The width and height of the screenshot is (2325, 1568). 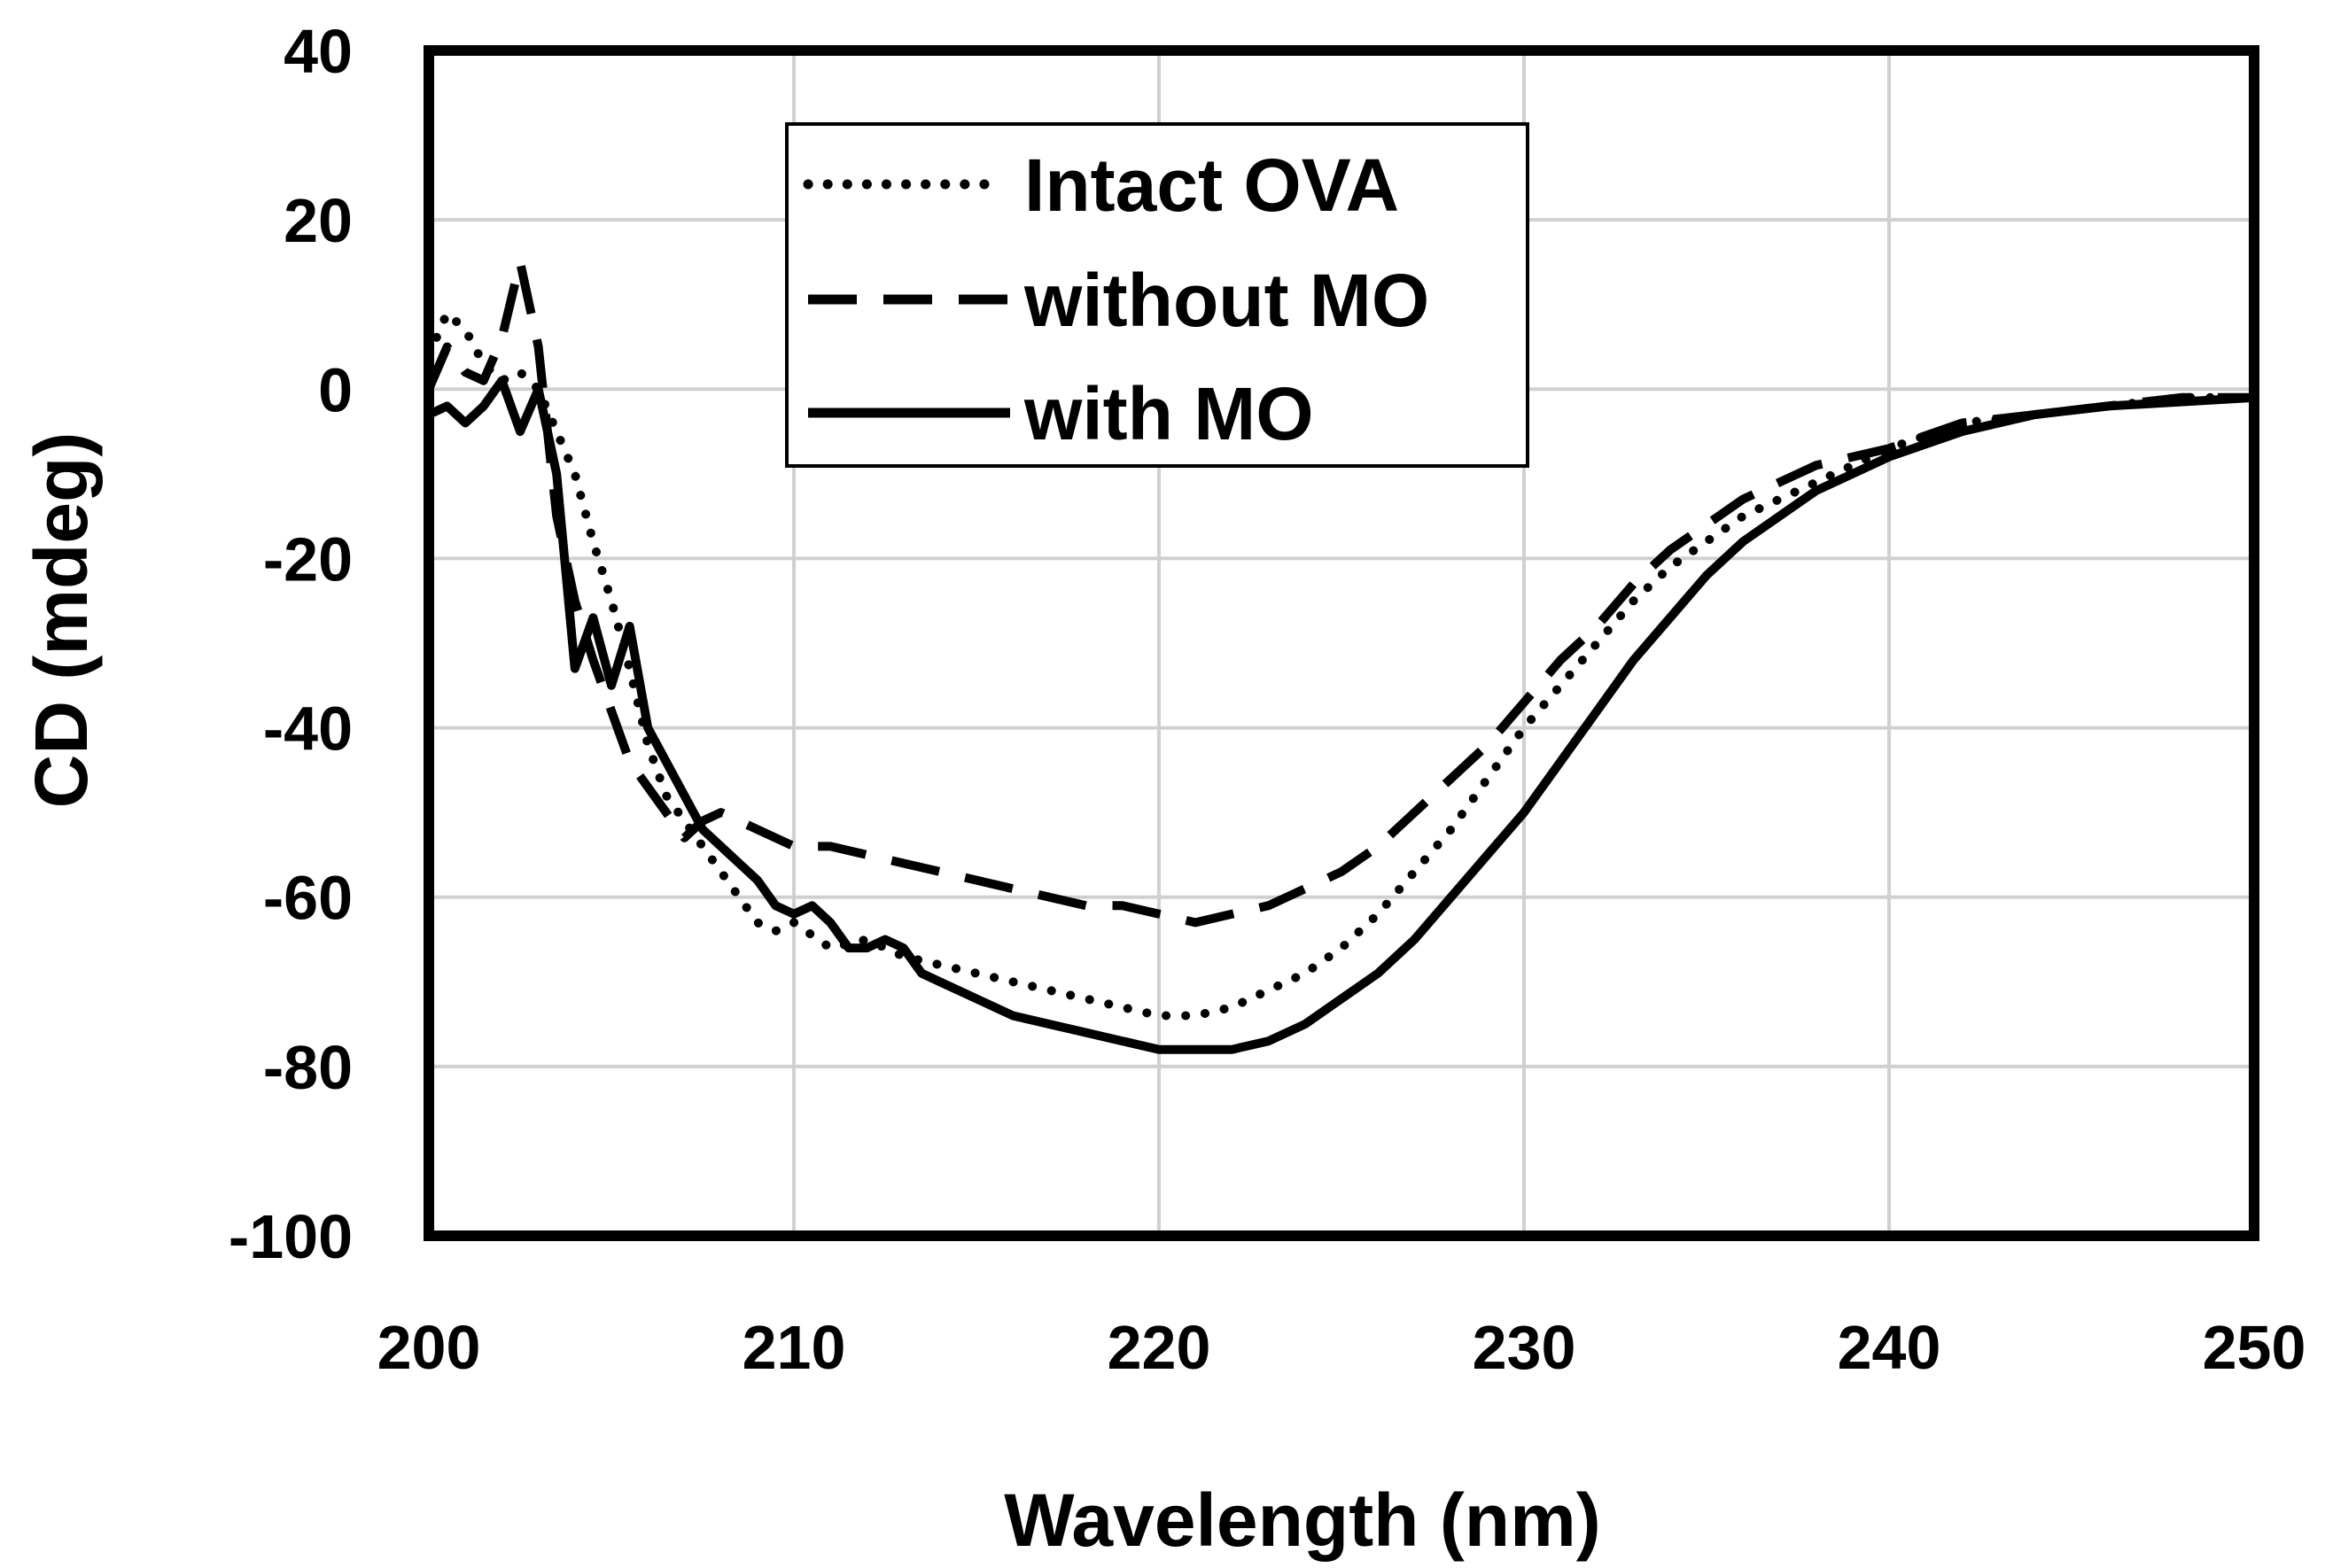 What do you see at coordinates (291, 1236) in the screenshot?
I see `y-tick-label: -100` at bounding box center [291, 1236].